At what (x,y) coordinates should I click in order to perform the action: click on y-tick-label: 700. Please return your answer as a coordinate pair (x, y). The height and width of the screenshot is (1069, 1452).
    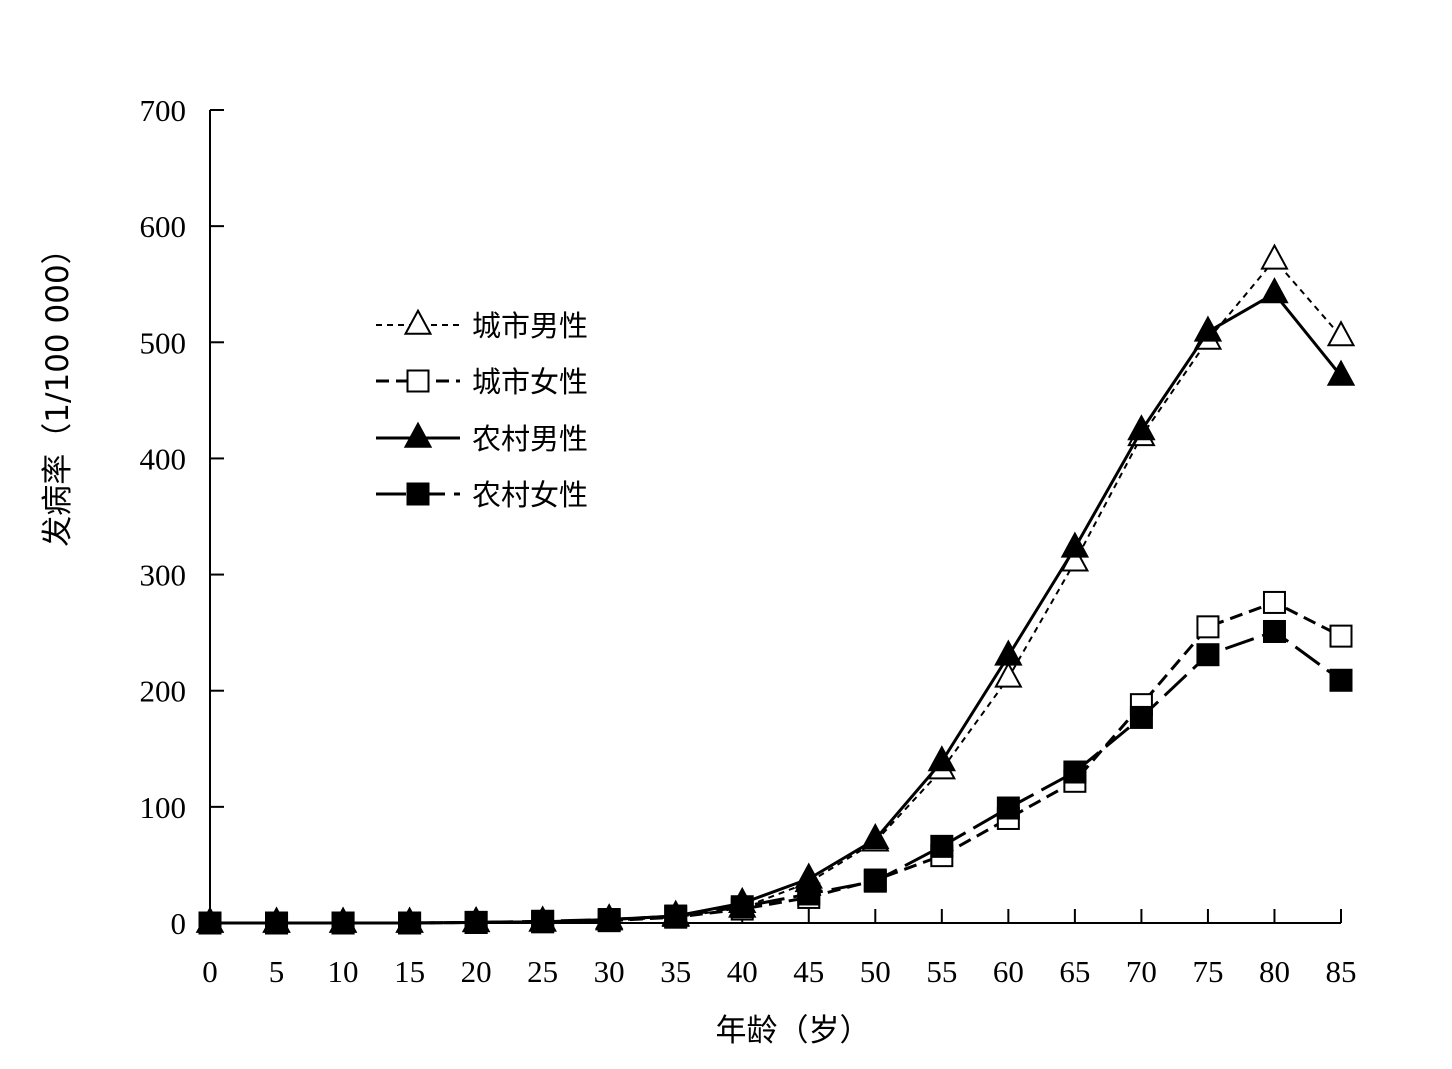
    Looking at the image, I should click on (163, 110).